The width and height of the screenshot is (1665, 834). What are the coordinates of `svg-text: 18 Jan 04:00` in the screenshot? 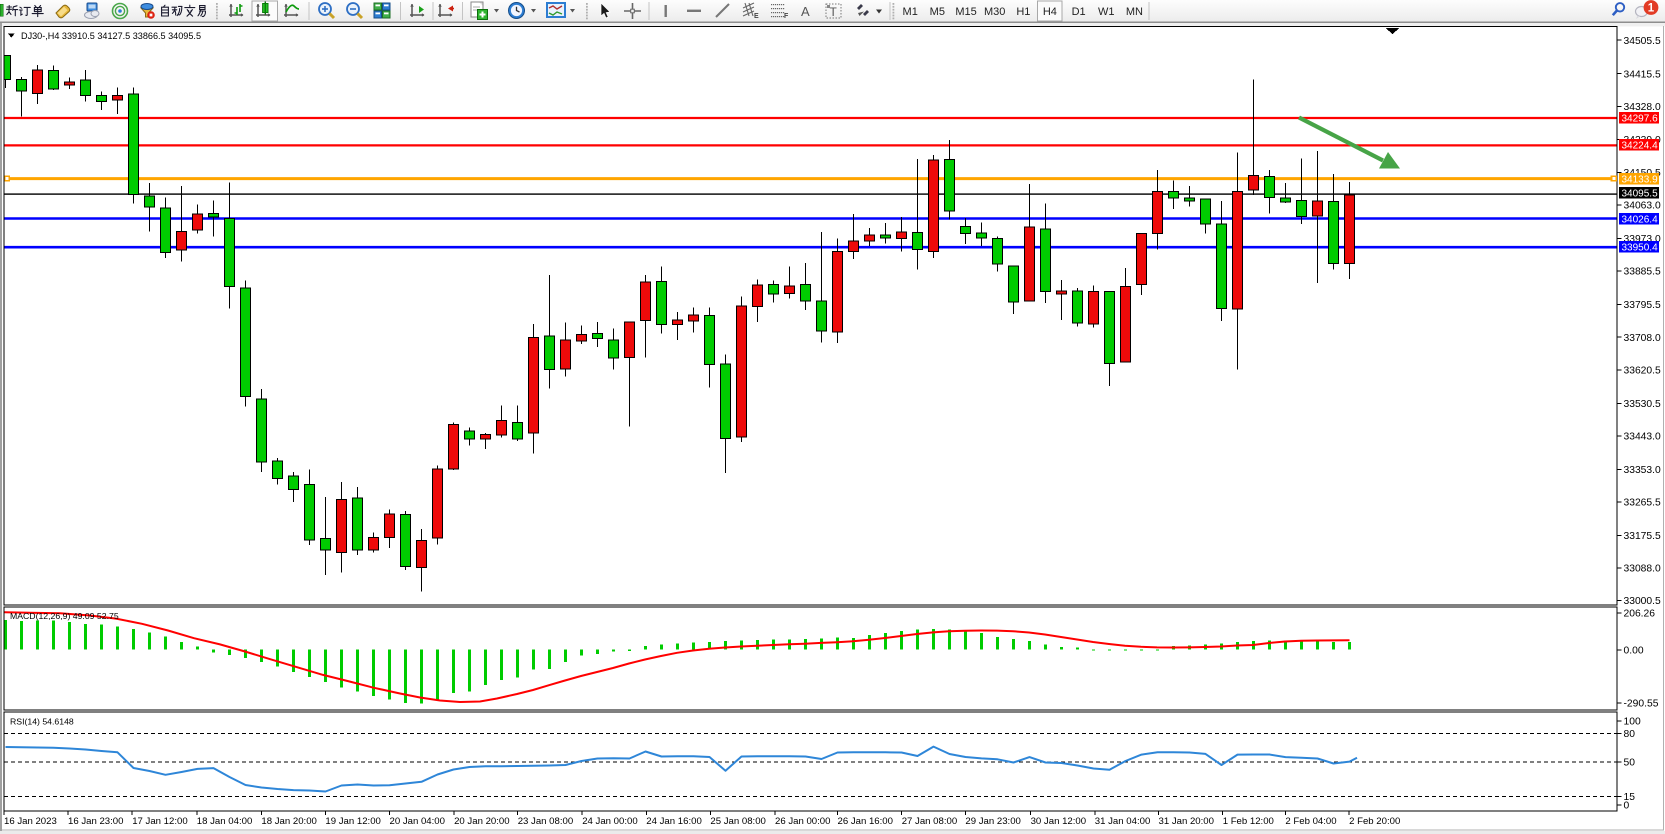 It's located at (224, 821).